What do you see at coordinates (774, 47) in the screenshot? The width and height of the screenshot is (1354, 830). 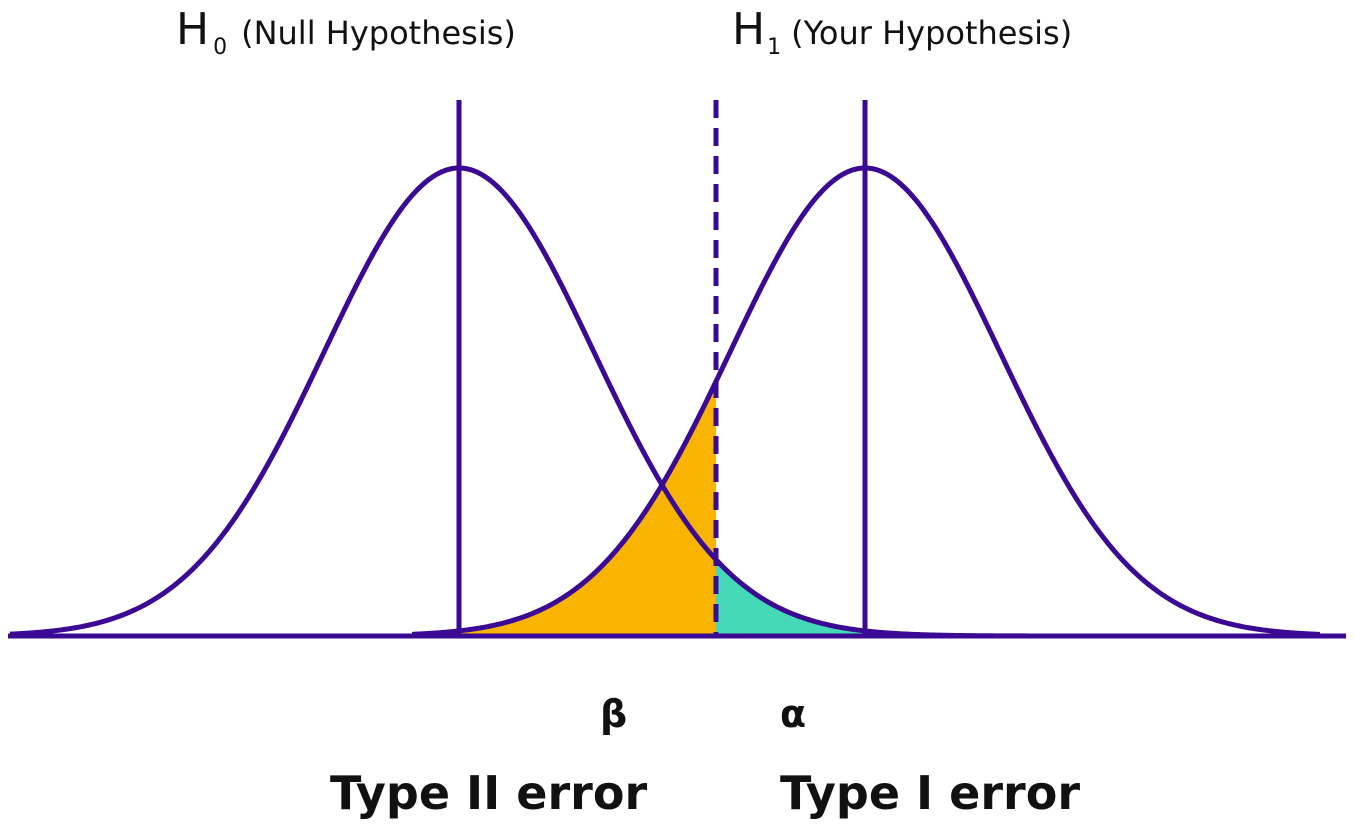 I see `h1-subscript: 1` at bounding box center [774, 47].